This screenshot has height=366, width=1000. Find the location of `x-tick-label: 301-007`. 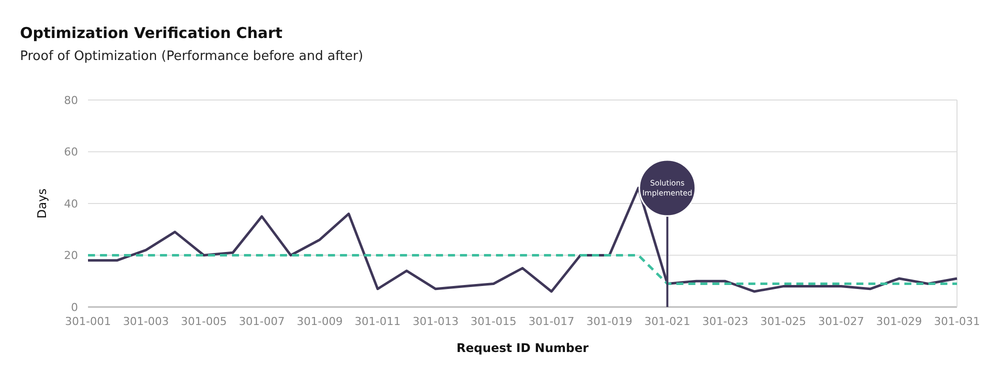

x-tick-label: 301-007 is located at coordinates (261, 321).